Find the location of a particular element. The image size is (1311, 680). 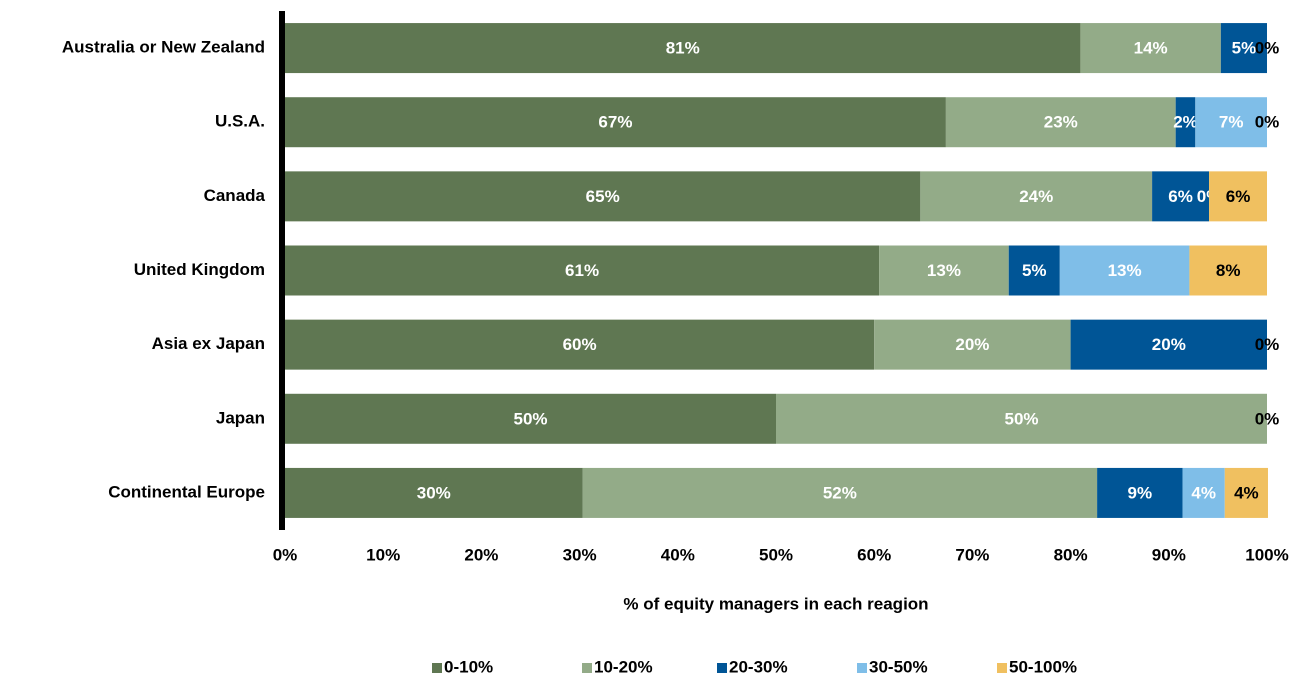

data-label: 30% is located at coordinates (434, 492).